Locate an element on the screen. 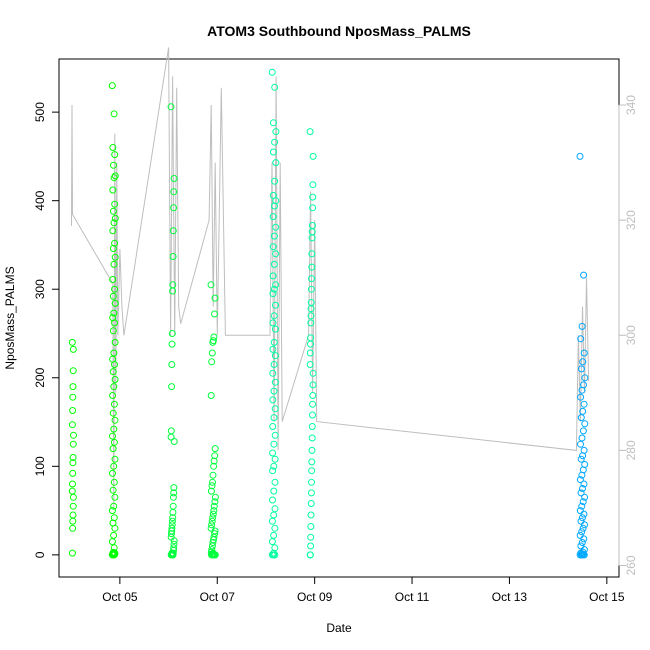 This screenshot has width=650, height=650. y-tick-label: 500 is located at coordinates (40, 112).